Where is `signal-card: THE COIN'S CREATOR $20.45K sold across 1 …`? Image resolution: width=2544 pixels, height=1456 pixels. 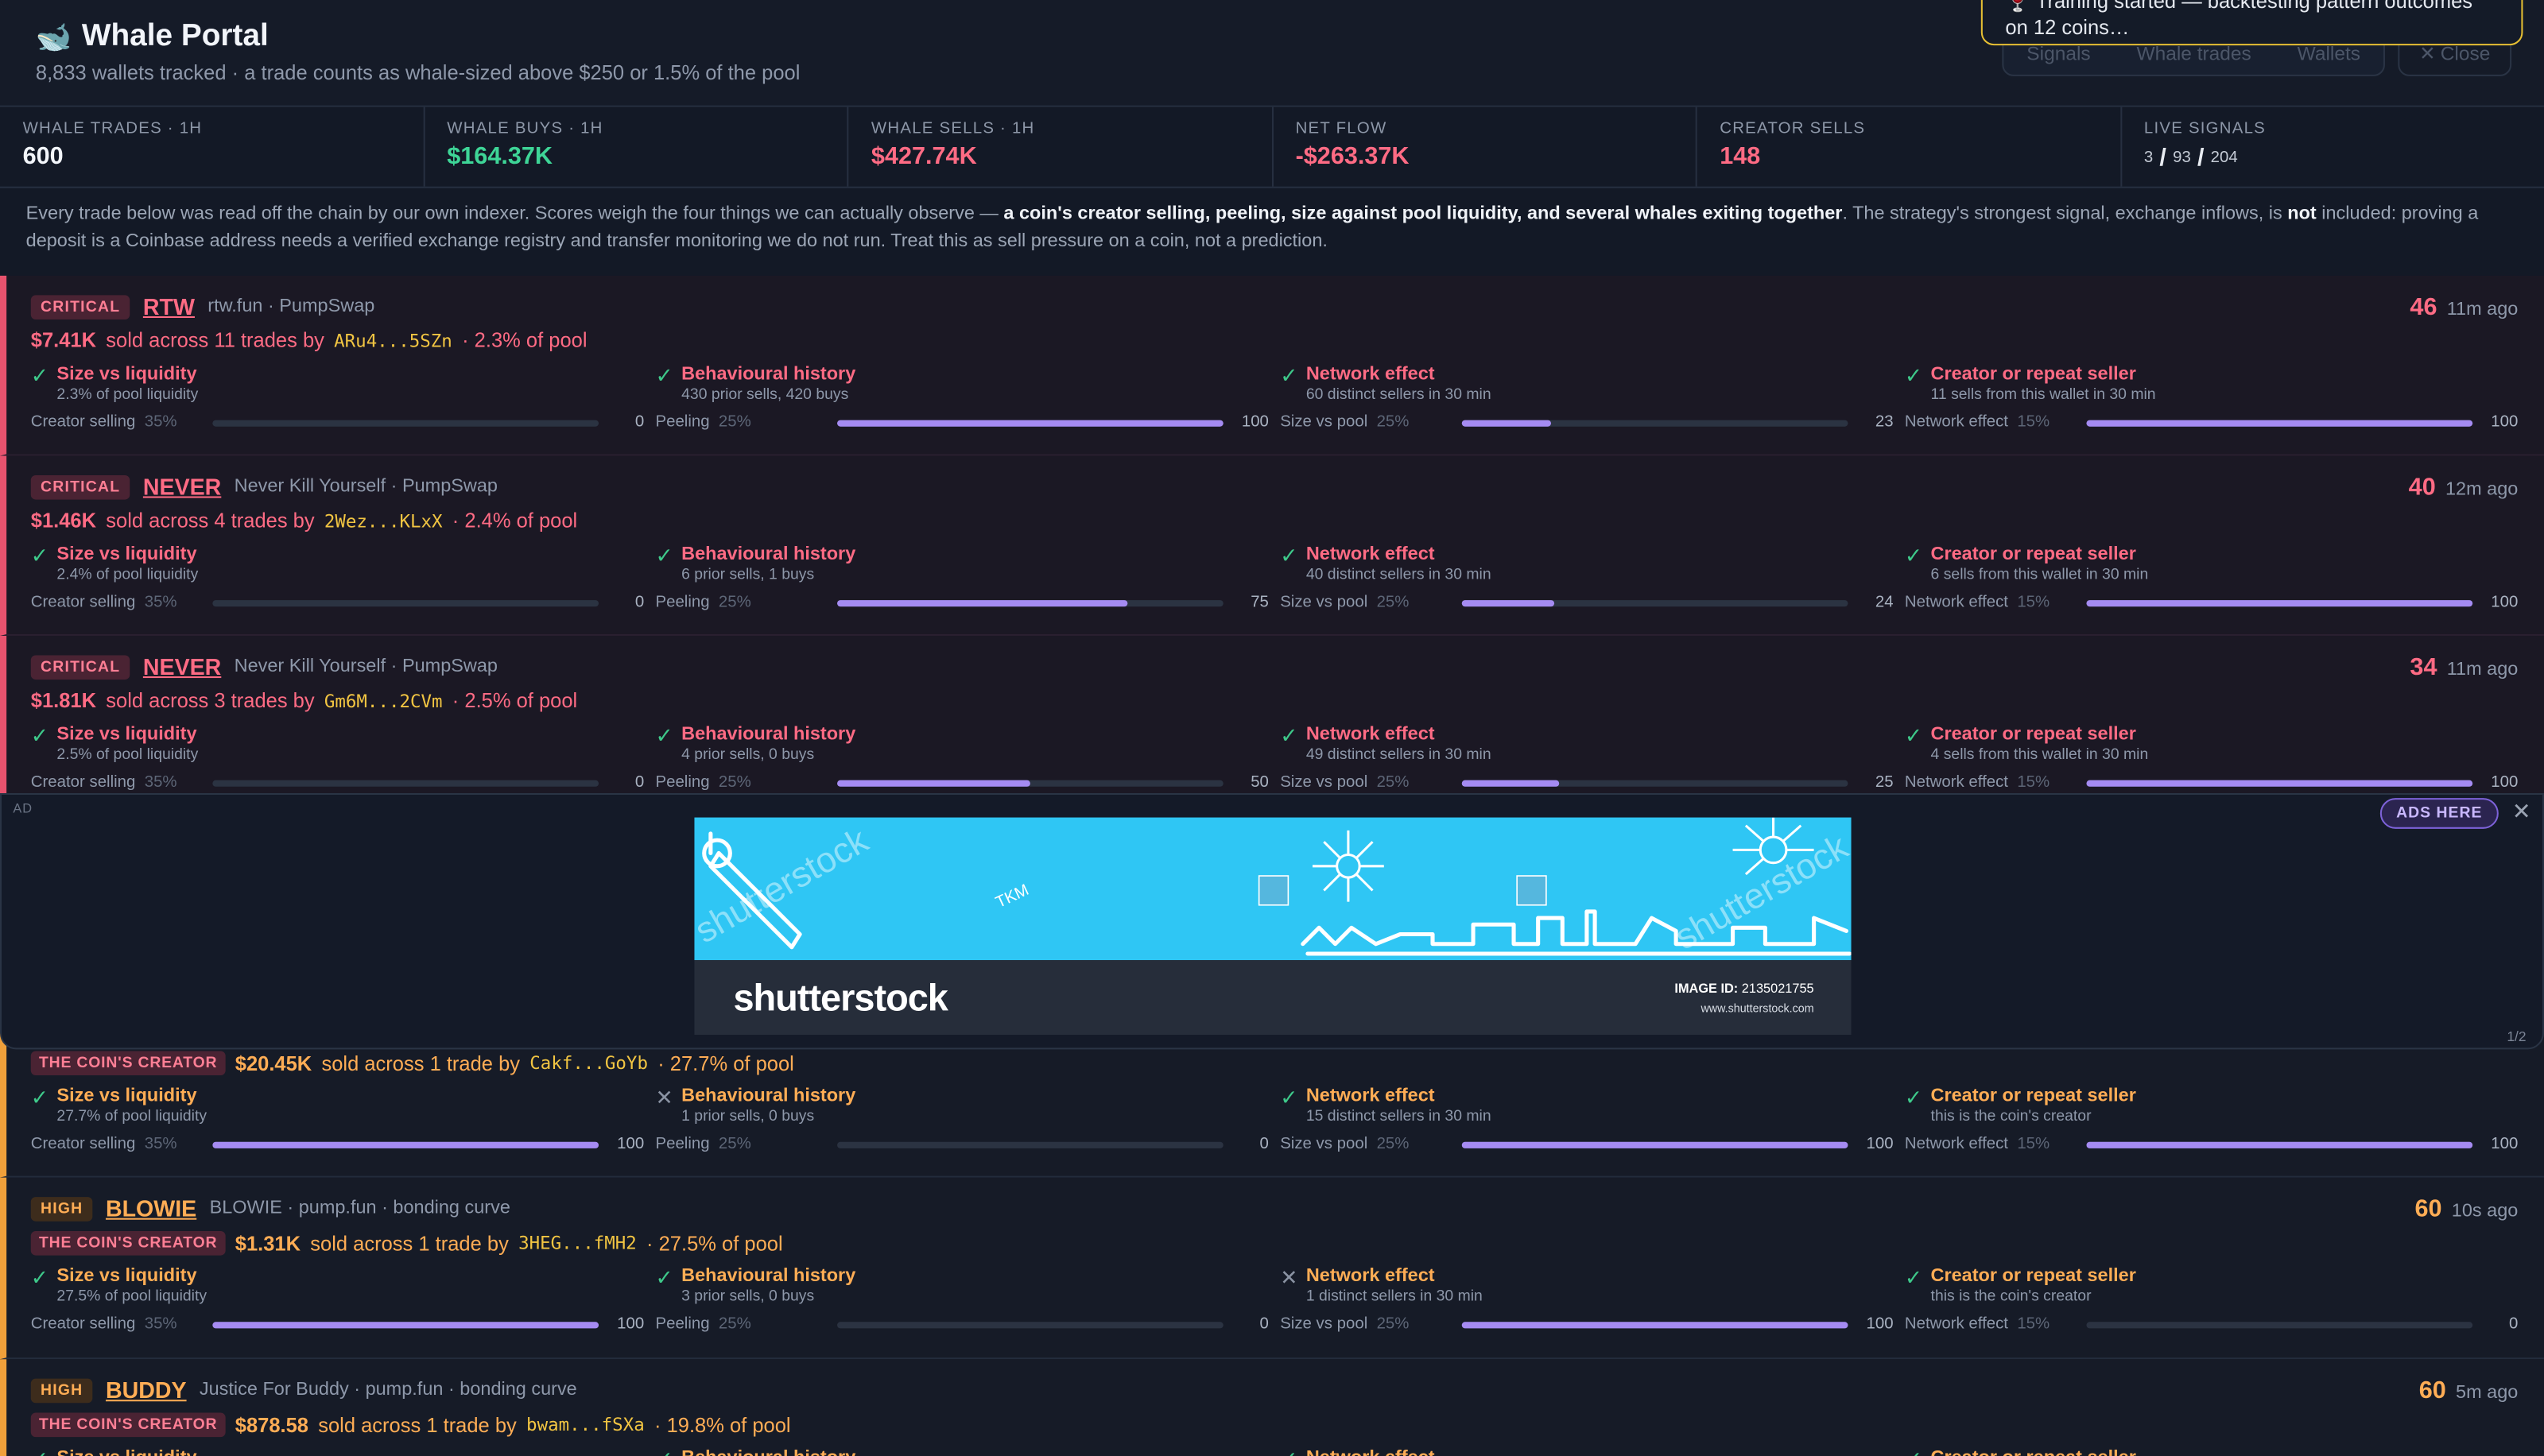 signal-card: THE COIN'S CREATOR $20.45K sold across 1 … is located at coordinates (1272, 1105).